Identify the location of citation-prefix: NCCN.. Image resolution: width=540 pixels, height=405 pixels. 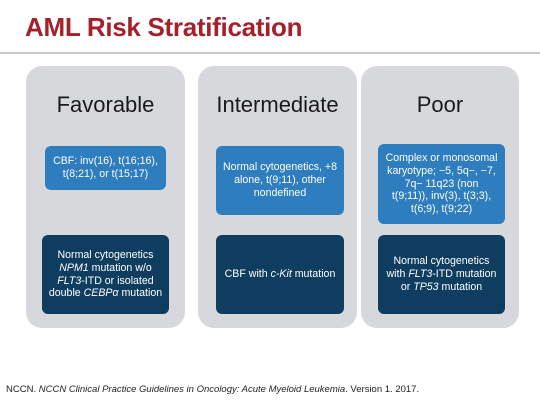
(22, 389).